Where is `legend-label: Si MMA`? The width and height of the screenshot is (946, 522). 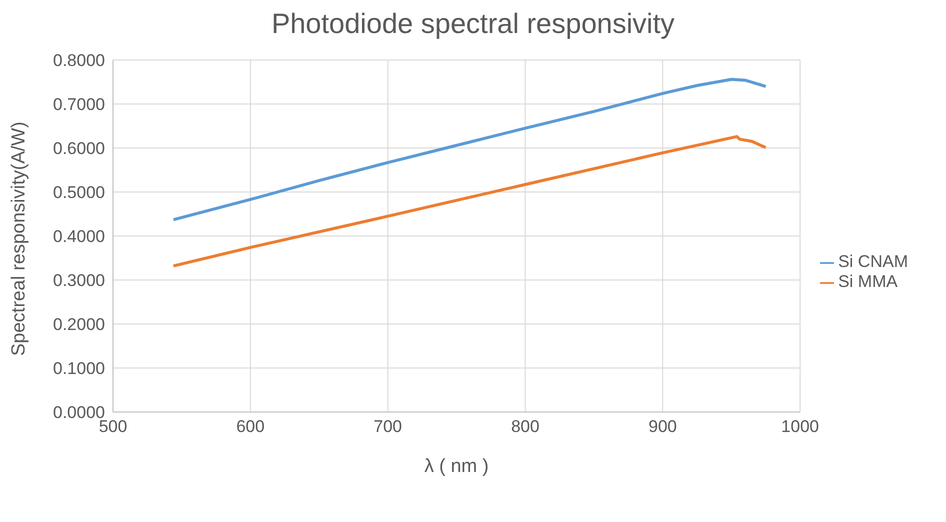 legend-label: Si MMA is located at coordinates (868, 281).